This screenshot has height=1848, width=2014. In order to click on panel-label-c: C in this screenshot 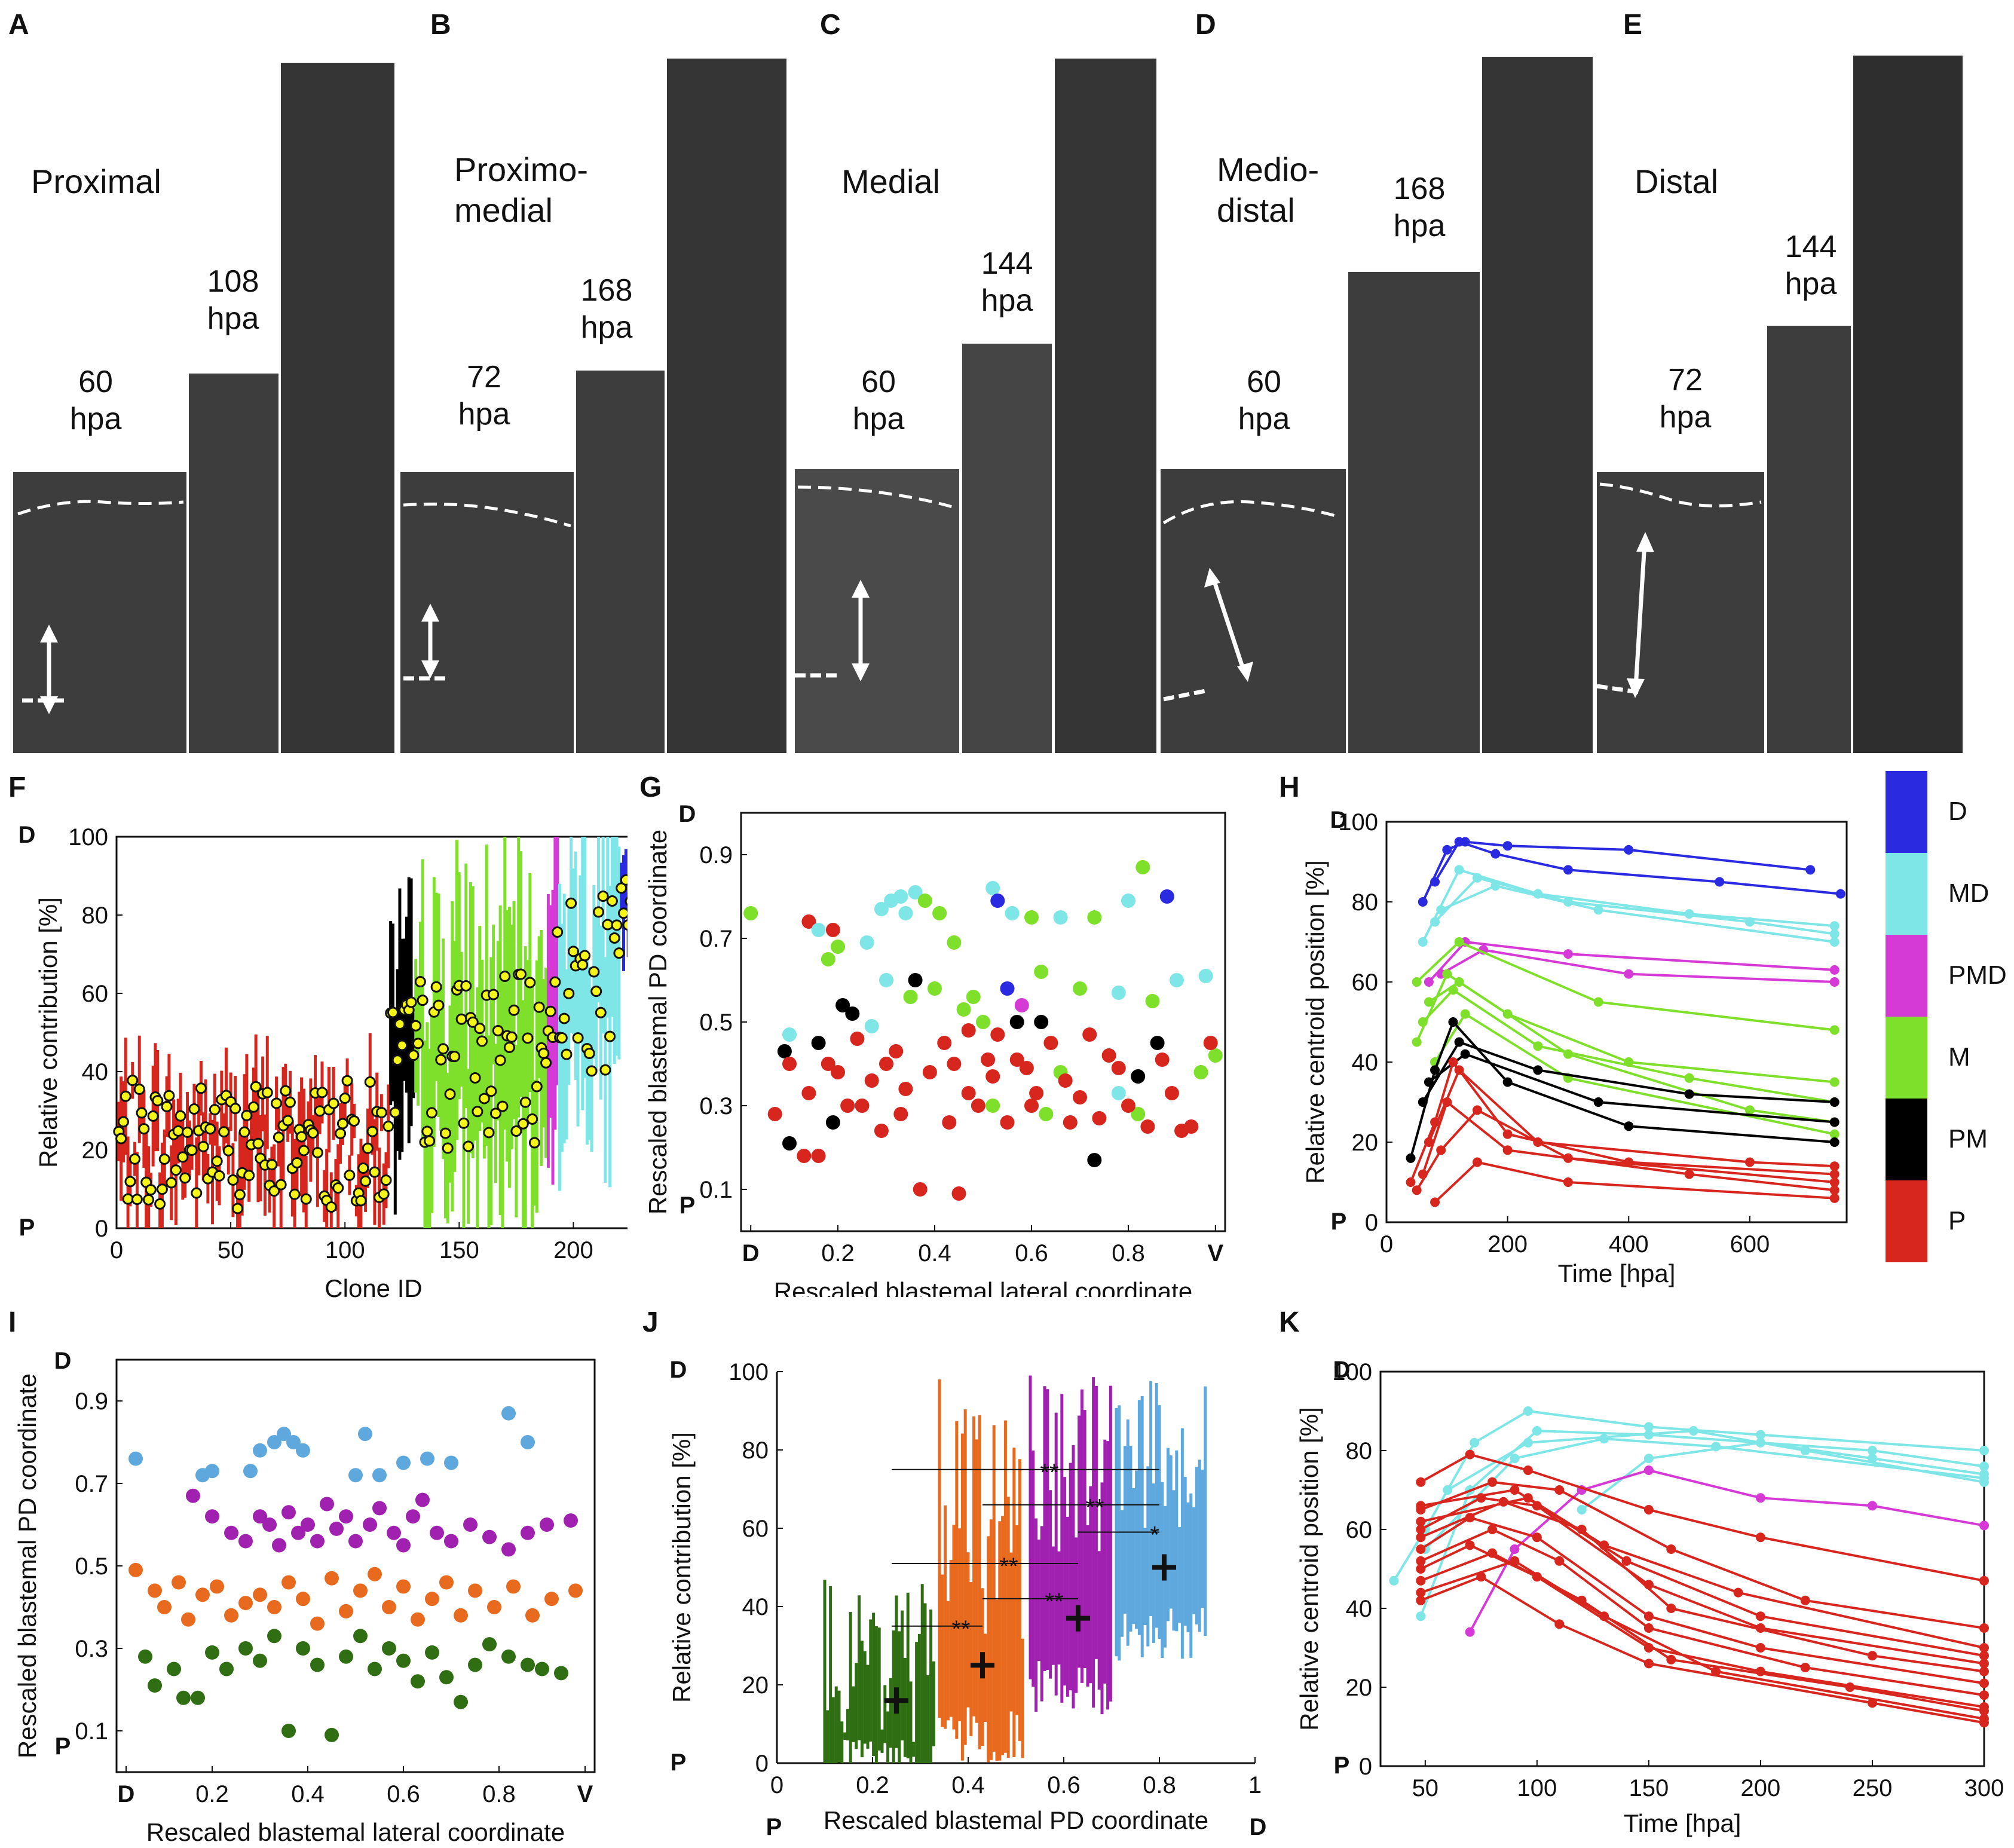, I will do `click(830, 25)`.